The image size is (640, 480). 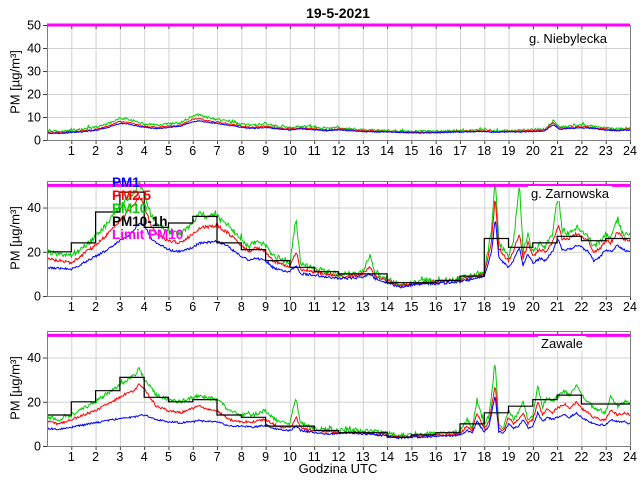 I want to click on pm10-line, so click(x=338, y=123).